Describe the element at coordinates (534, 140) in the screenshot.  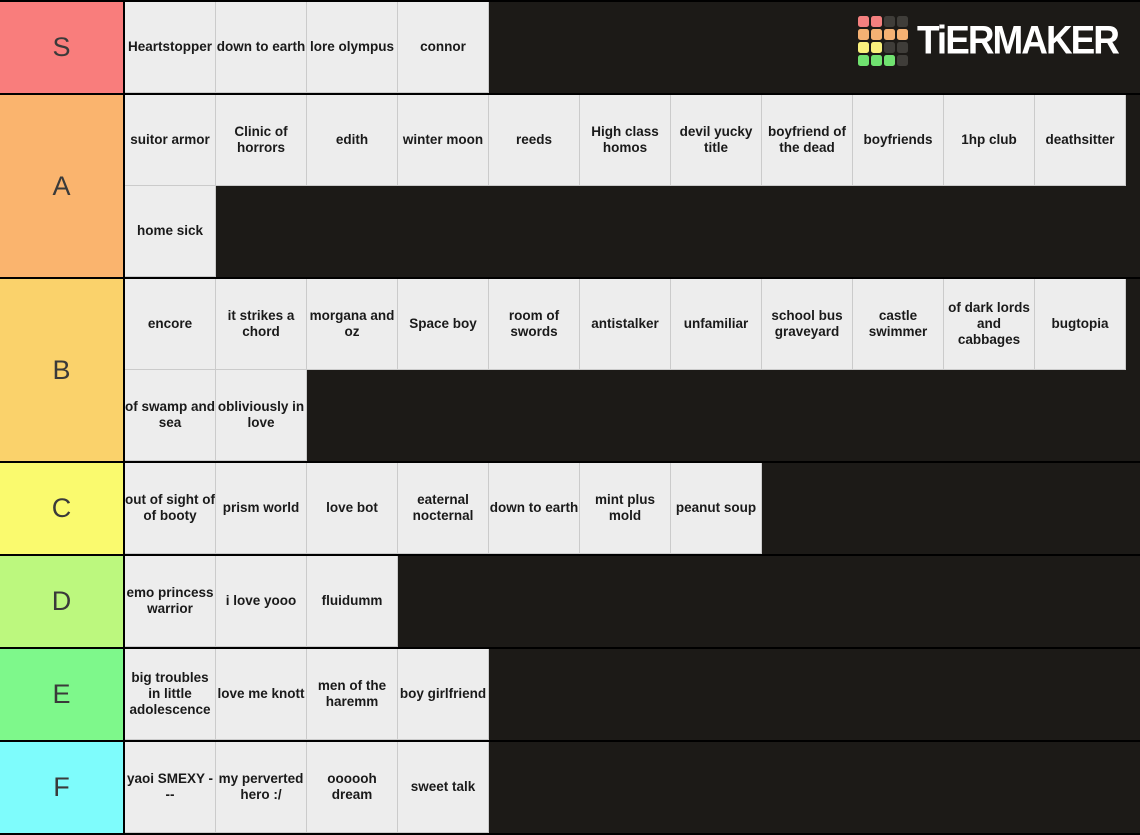
I see `tier-item: reeds` at that location.